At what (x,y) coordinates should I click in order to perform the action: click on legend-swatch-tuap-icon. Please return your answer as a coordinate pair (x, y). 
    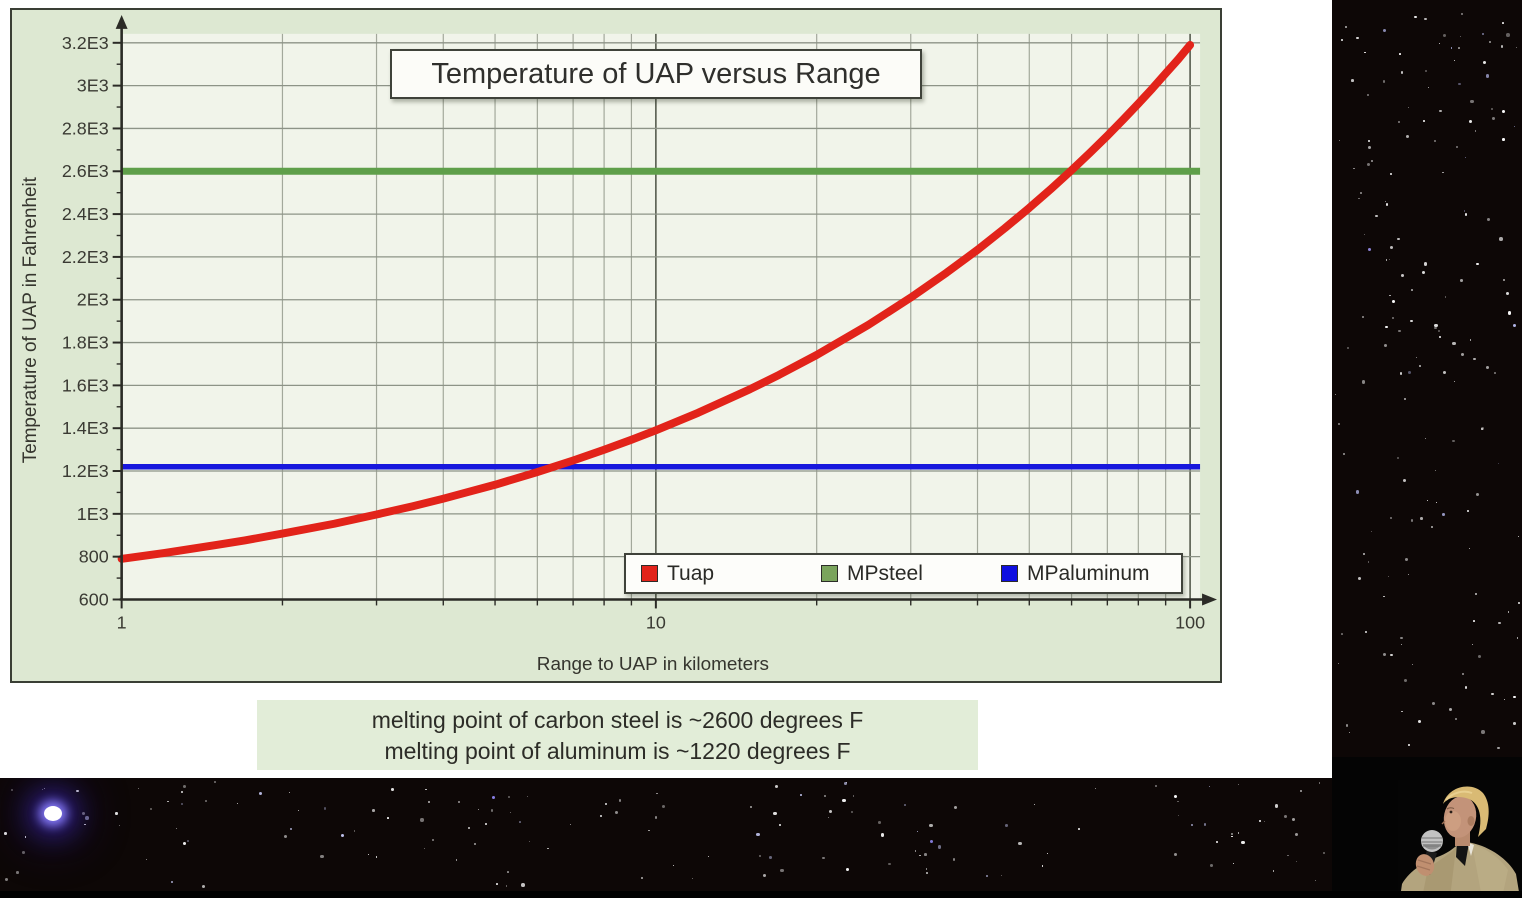
    Looking at the image, I should click on (649, 573).